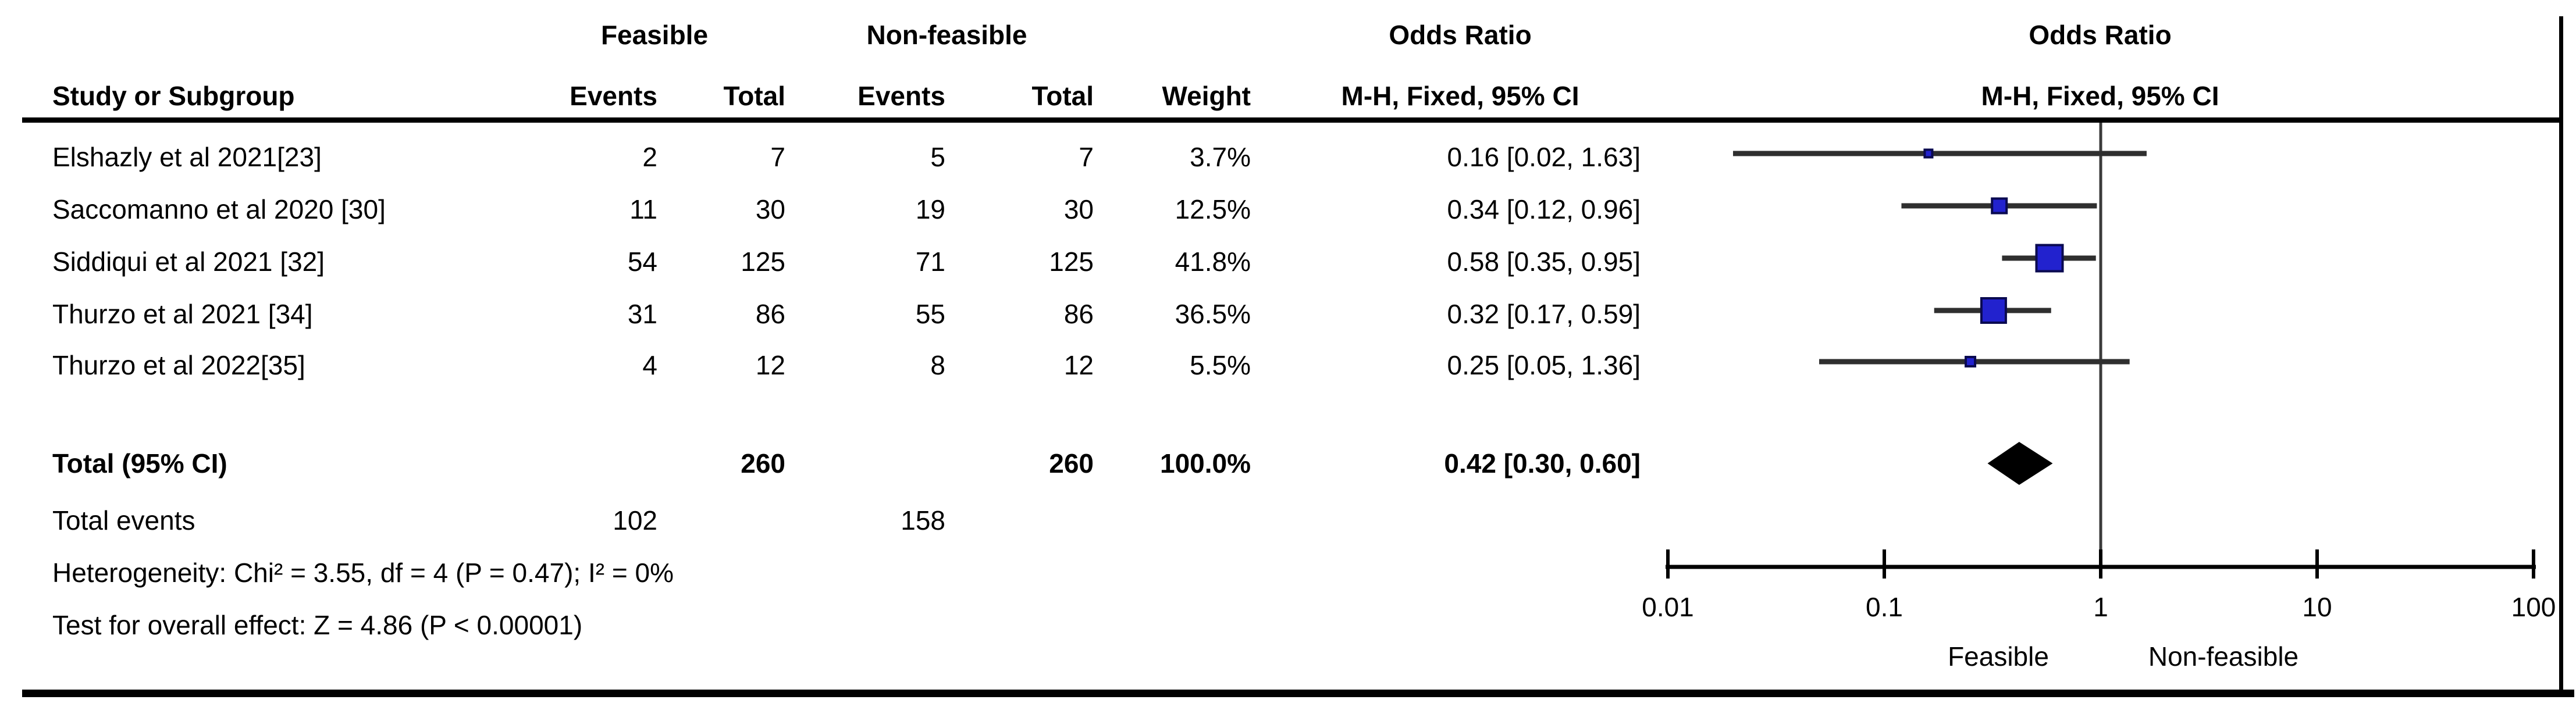 Image resolution: width=2576 pixels, height=714 pixels. I want to click on feasible-events: 54, so click(642, 262).